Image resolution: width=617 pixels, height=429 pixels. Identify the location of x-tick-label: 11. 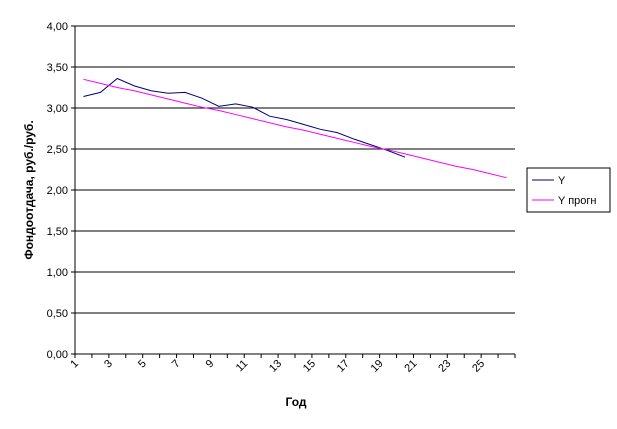
(242, 366).